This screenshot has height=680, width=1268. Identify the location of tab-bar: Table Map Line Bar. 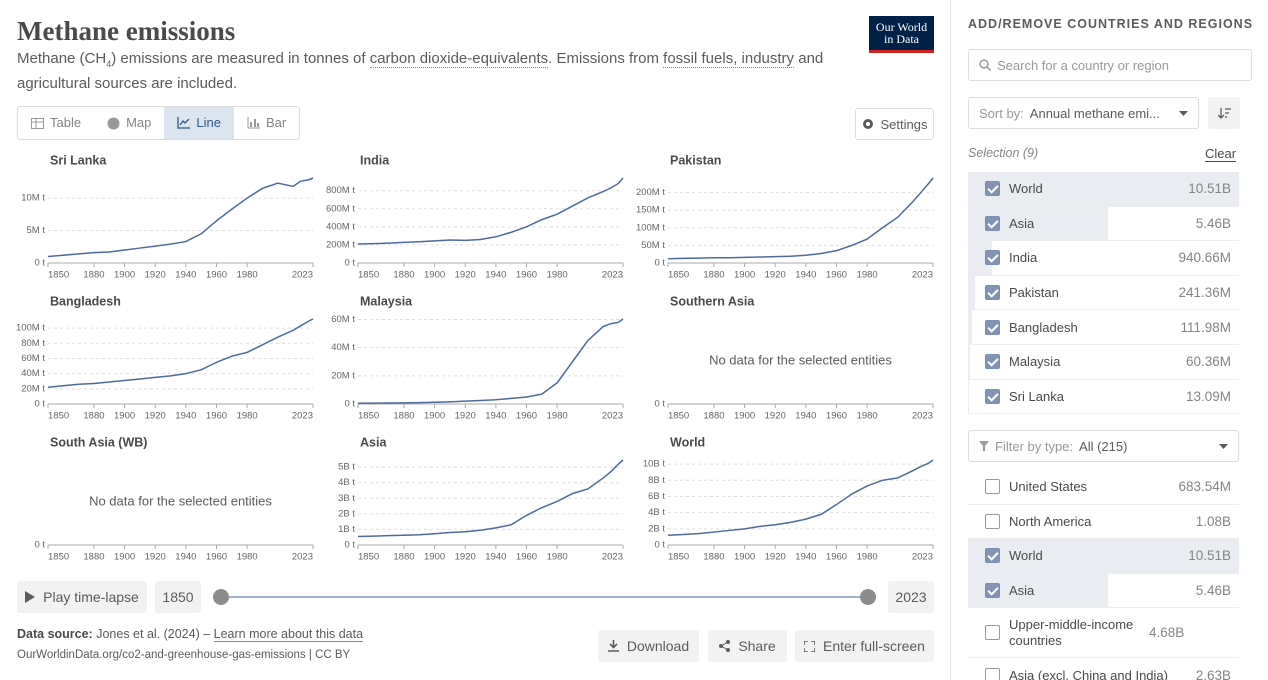
(159, 123).